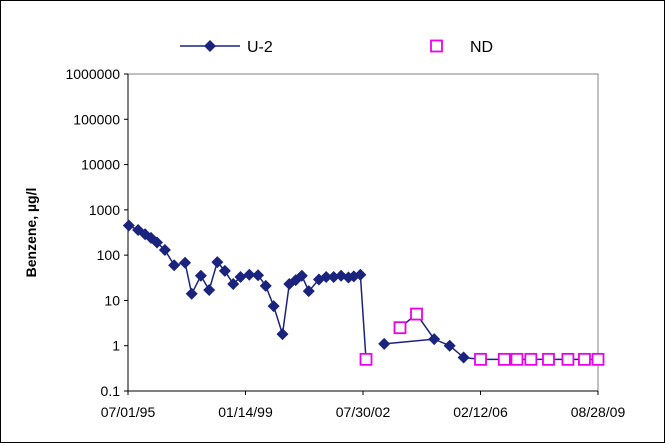 The width and height of the screenshot is (665, 443). What do you see at coordinates (97, 232) in the screenshot?
I see `y-axis: 0.1 1 10 100 1000 10000 100000 1000000` at bounding box center [97, 232].